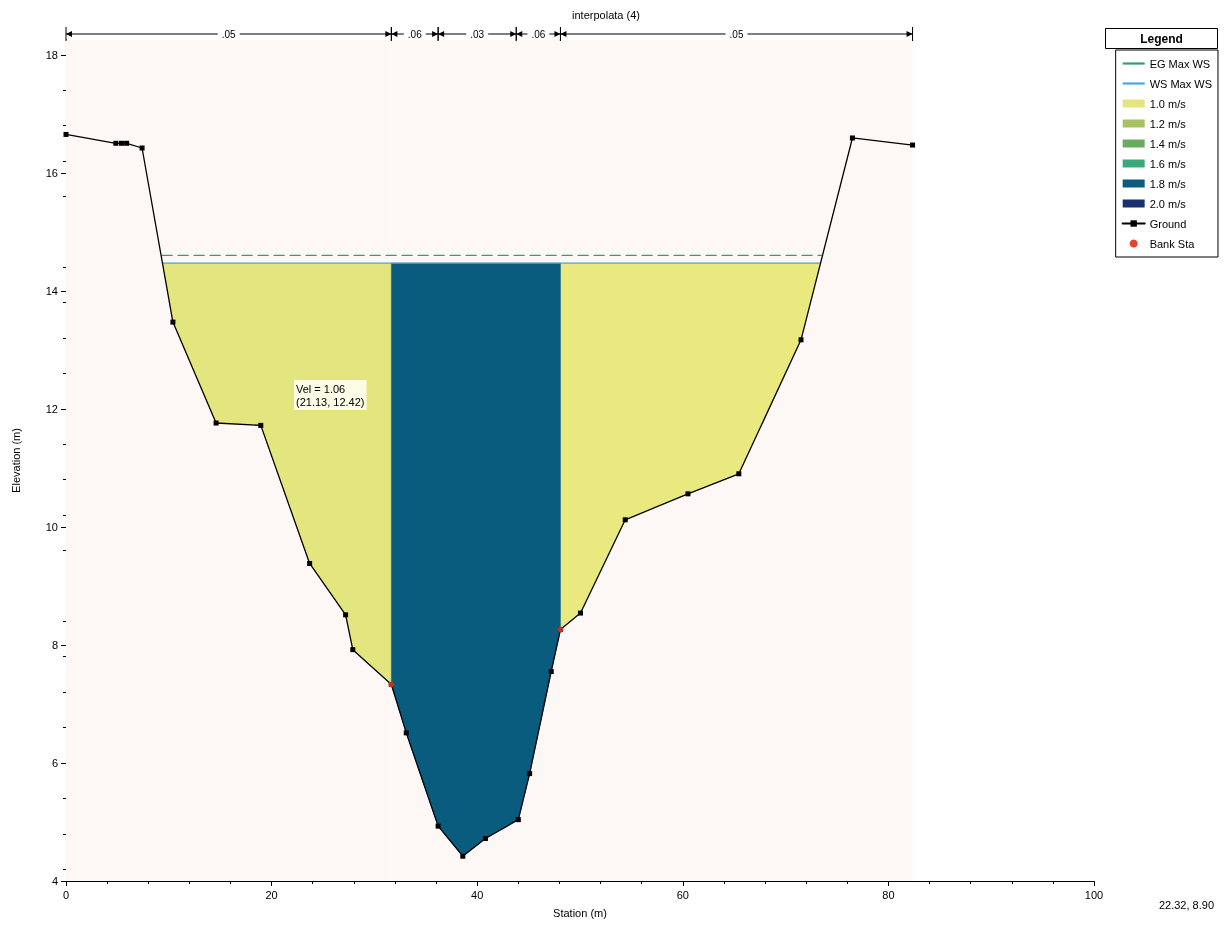 This screenshot has height=925, width=1224. What do you see at coordinates (1180, 63) in the screenshot?
I see `legend-label: EG Max WS` at bounding box center [1180, 63].